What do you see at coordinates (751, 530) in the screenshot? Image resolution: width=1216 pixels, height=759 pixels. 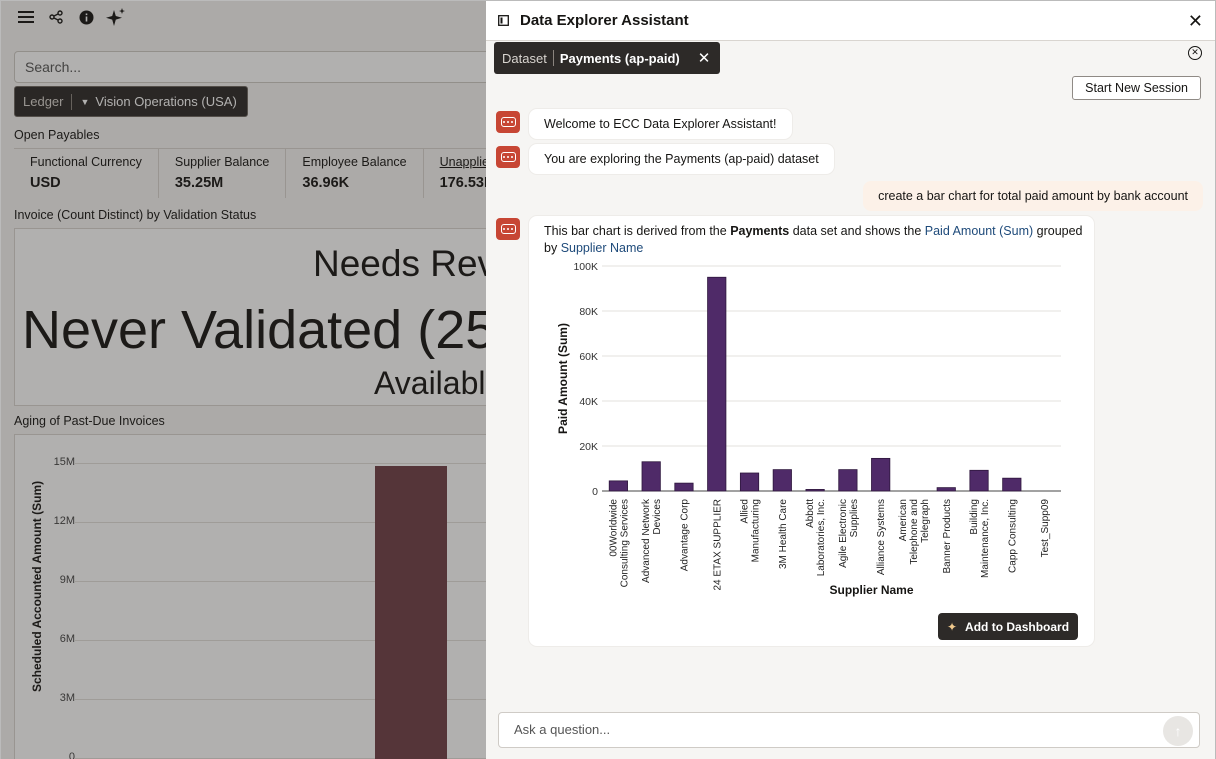 I see `x-tick-label: AlliedManufacturing` at bounding box center [751, 530].